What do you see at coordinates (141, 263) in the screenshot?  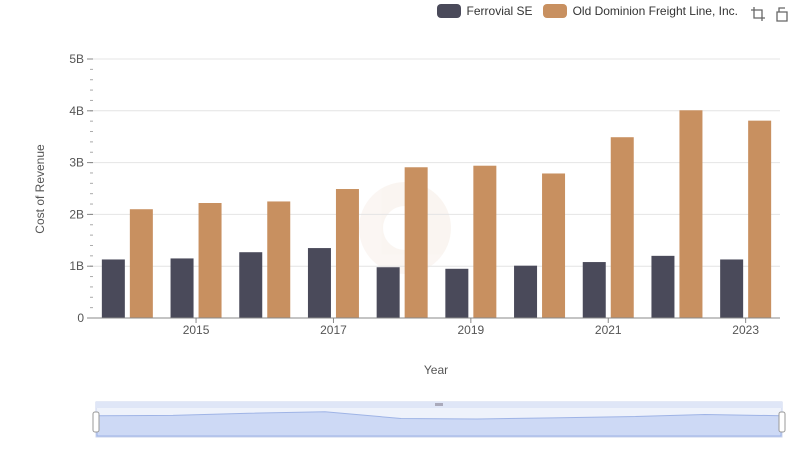 I see `bar-old-dominion-2014` at bounding box center [141, 263].